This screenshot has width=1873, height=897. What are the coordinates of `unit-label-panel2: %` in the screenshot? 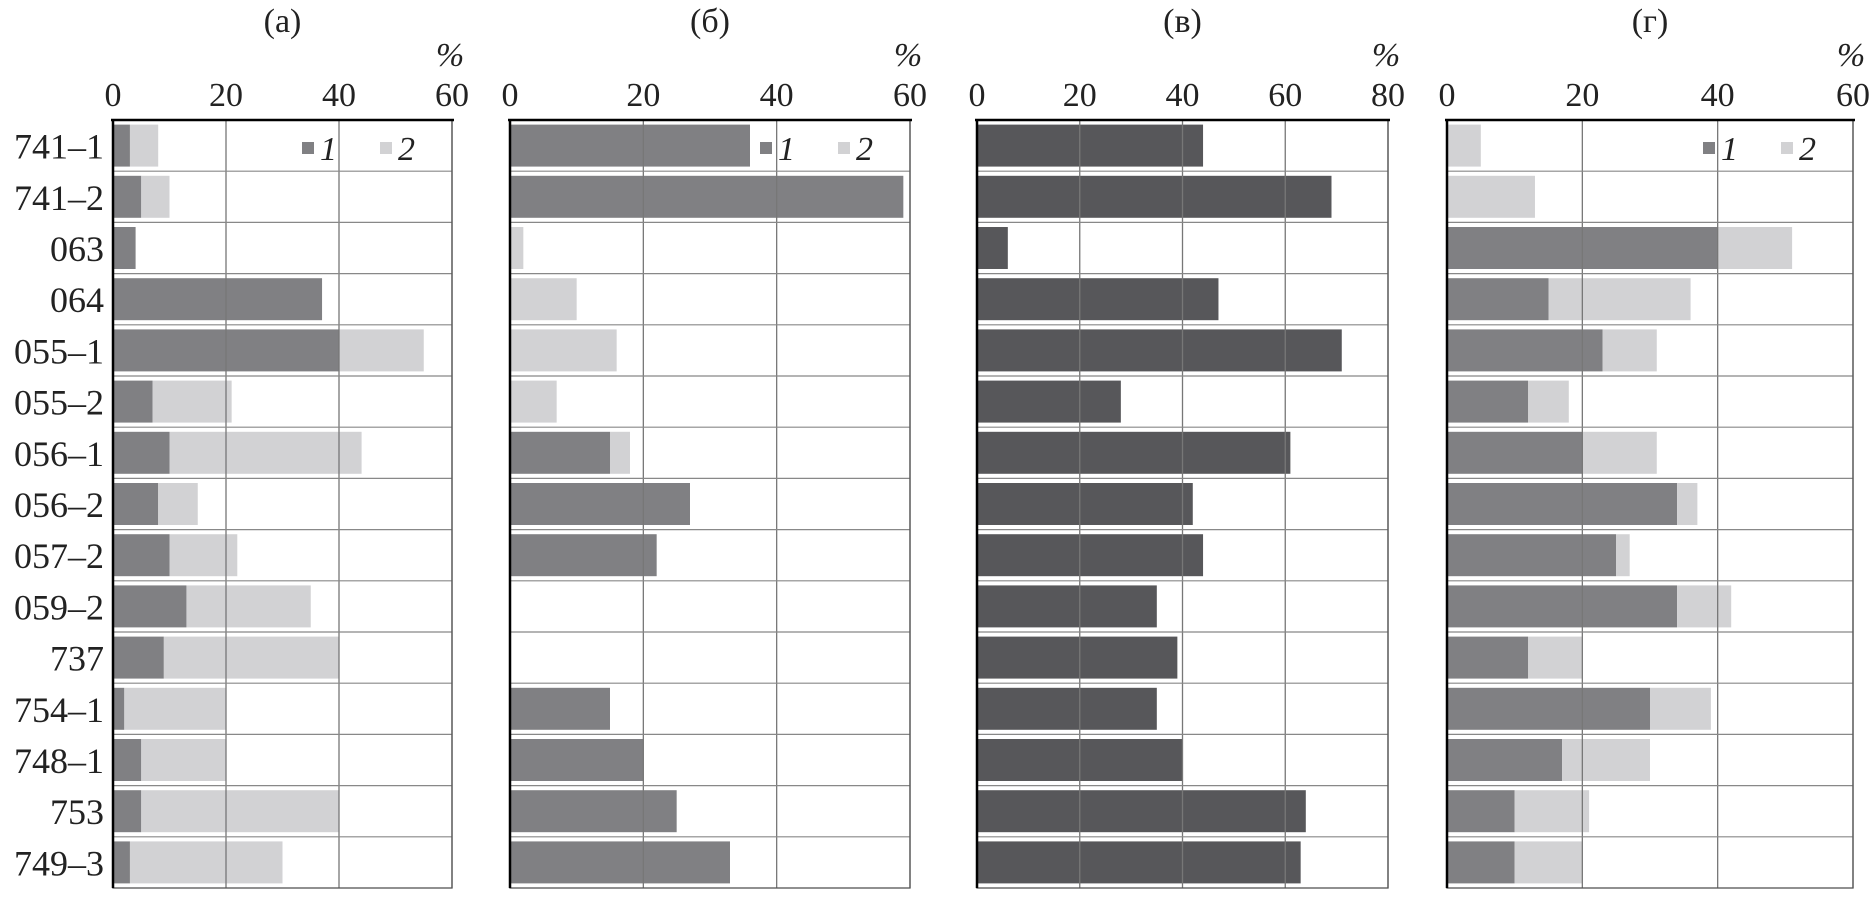 It's located at (908, 55).